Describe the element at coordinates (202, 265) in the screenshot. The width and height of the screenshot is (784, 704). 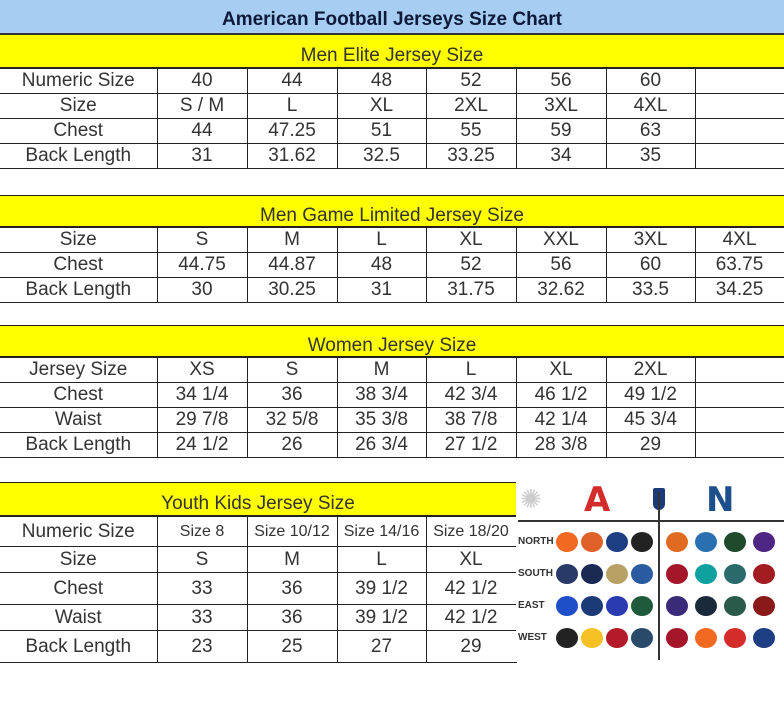
I see `cell: 44.75` at that location.